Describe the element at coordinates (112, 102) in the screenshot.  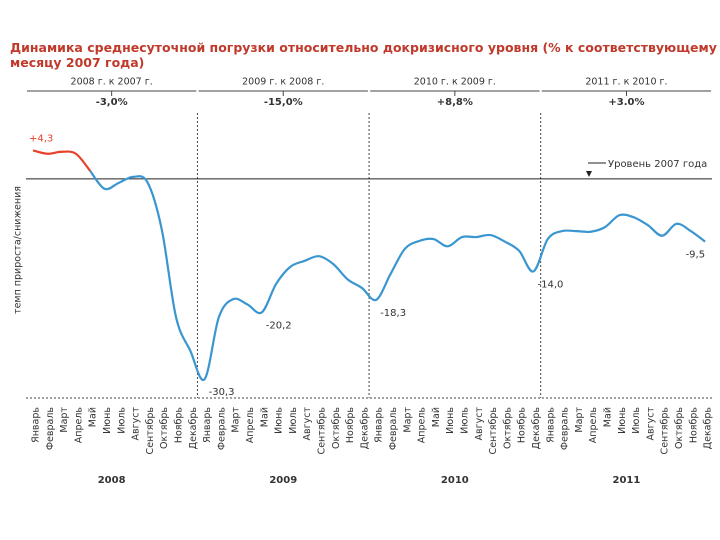
I see `period-value: -3,0%` at that location.